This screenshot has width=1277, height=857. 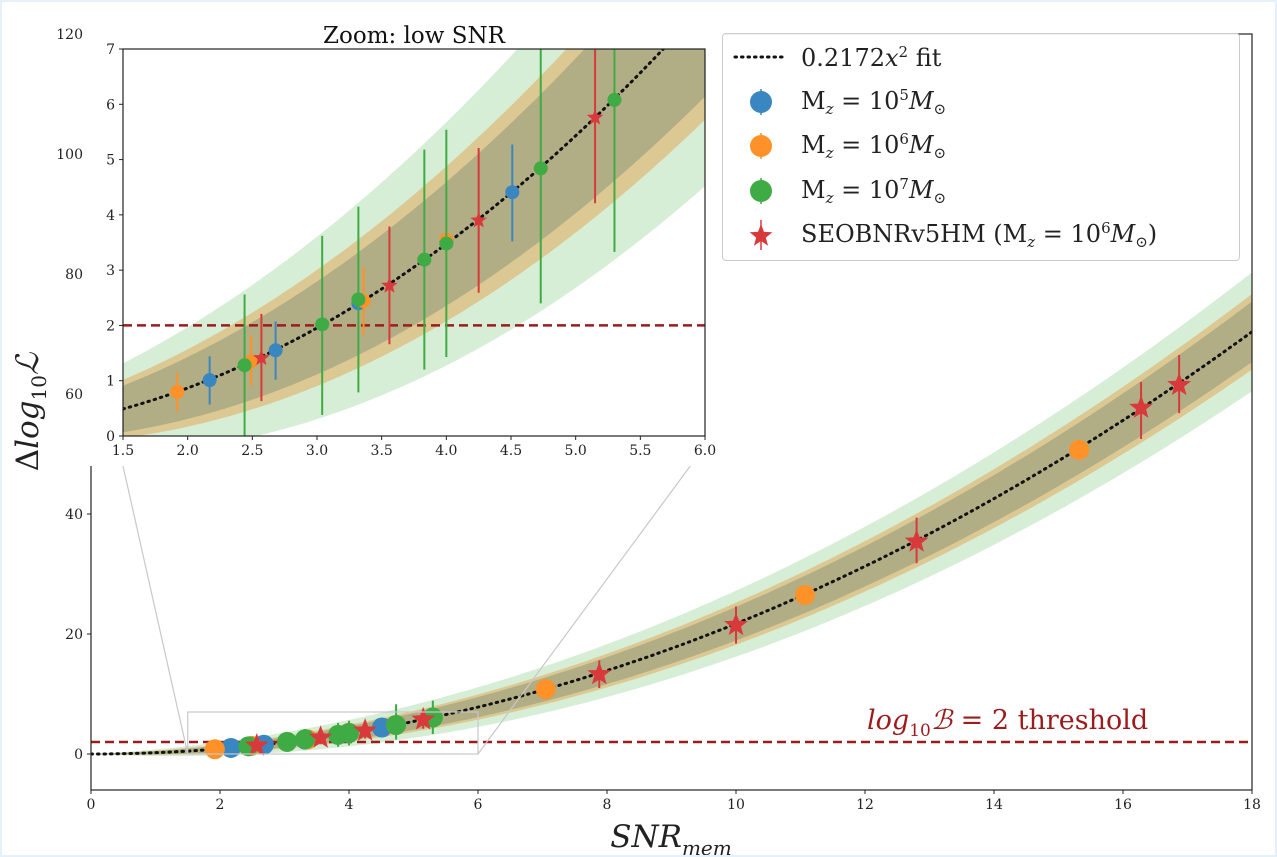 I want to click on main-ytick-label: 20, so click(x=74, y=635).